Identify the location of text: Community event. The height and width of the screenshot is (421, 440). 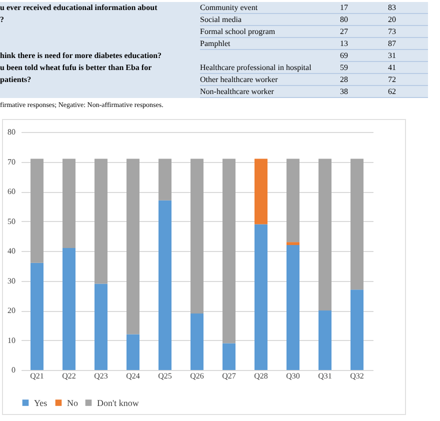
(270, 8).